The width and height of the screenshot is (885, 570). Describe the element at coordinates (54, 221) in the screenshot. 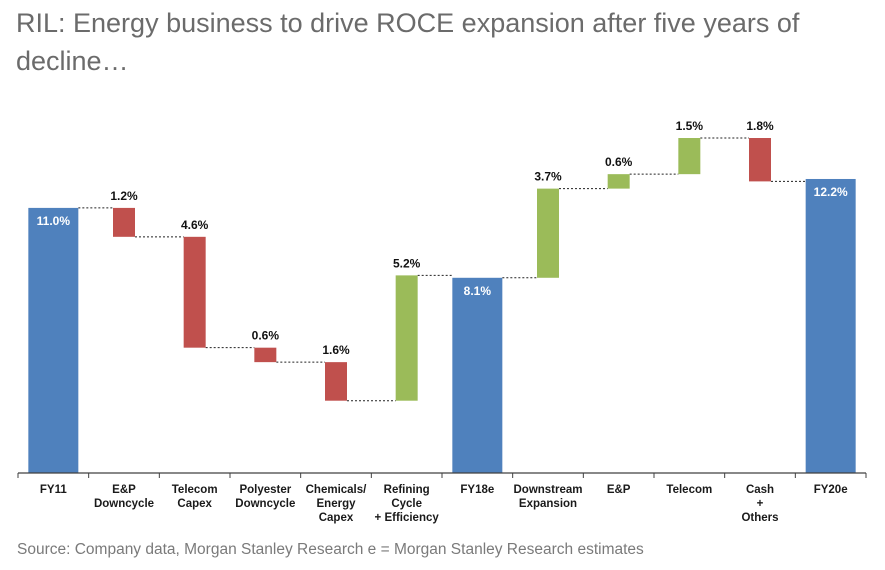

I see `value-label-1: 11.0%` at that location.